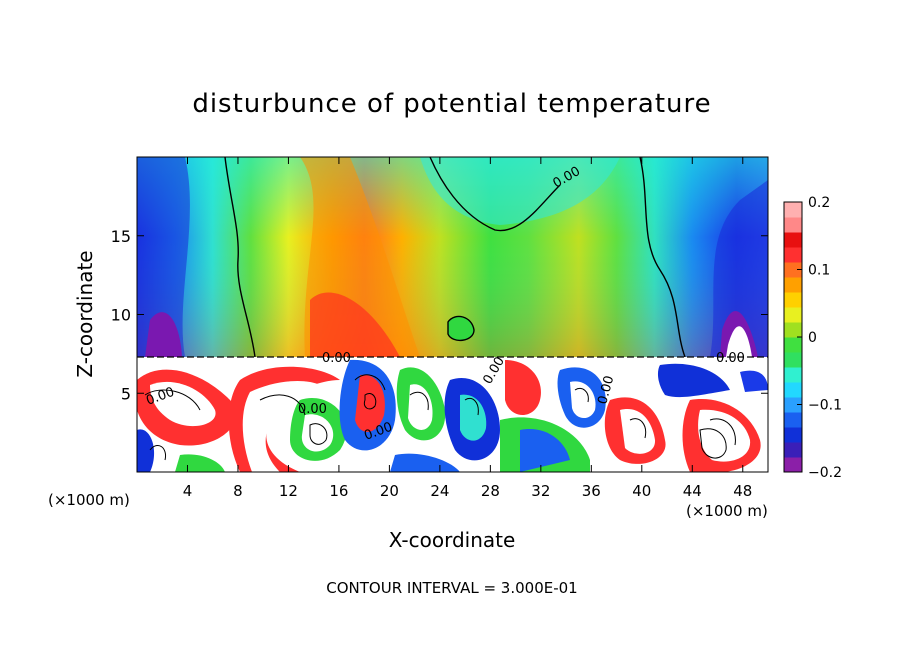 The width and height of the screenshot is (904, 654). Describe the element at coordinates (126, 393) in the screenshot. I see `y-tick-label: 5` at that location.